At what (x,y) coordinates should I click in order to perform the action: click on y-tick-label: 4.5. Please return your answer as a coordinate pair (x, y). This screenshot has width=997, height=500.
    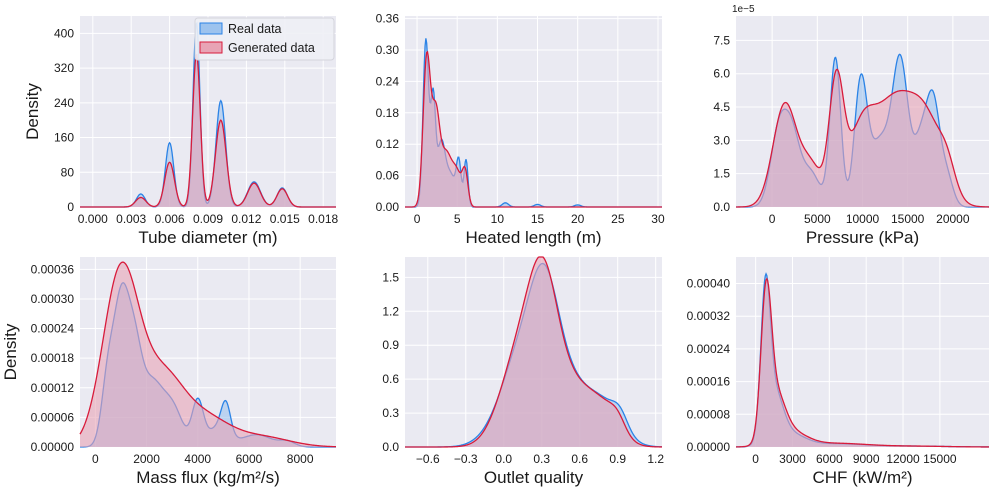
    Looking at the image, I should click on (721, 107).